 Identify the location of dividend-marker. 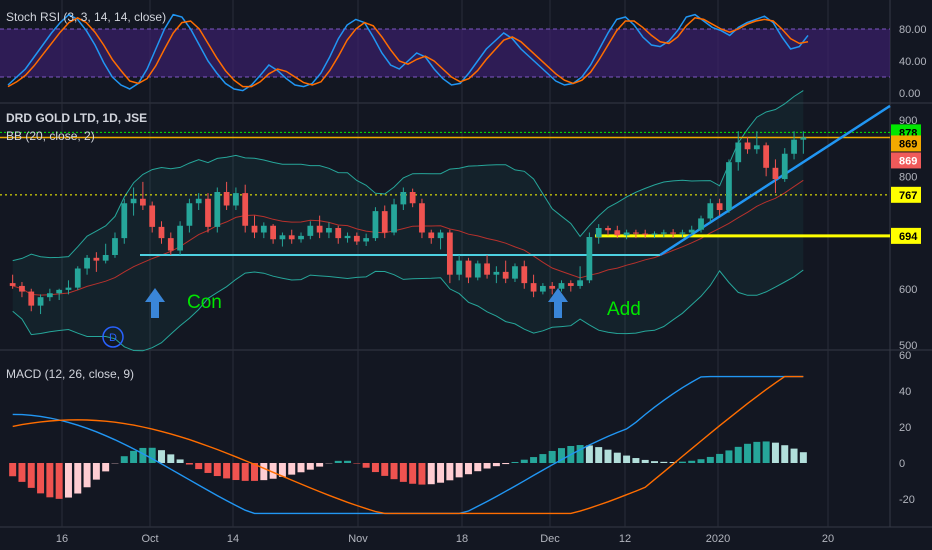
(113, 337).